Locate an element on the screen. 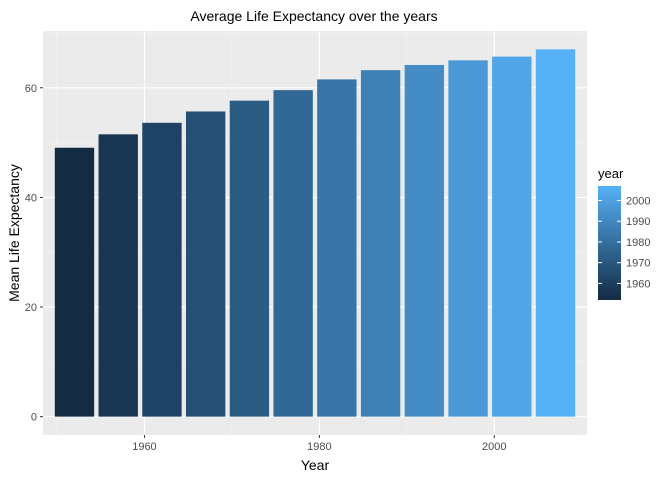  bar-1977 is located at coordinates (293, 253).